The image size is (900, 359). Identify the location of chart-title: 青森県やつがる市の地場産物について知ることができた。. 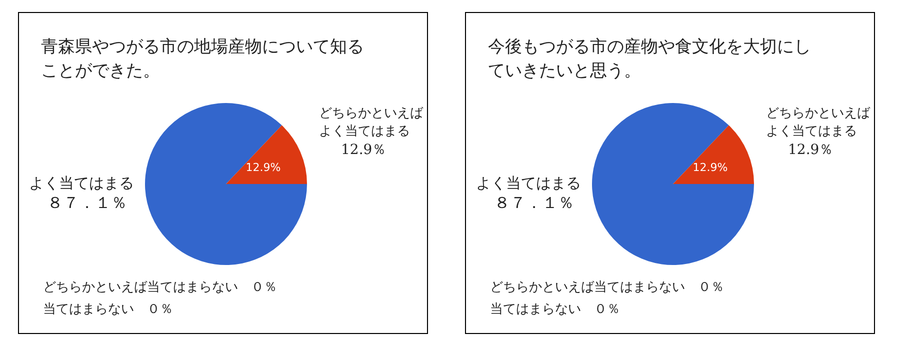
(203, 59).